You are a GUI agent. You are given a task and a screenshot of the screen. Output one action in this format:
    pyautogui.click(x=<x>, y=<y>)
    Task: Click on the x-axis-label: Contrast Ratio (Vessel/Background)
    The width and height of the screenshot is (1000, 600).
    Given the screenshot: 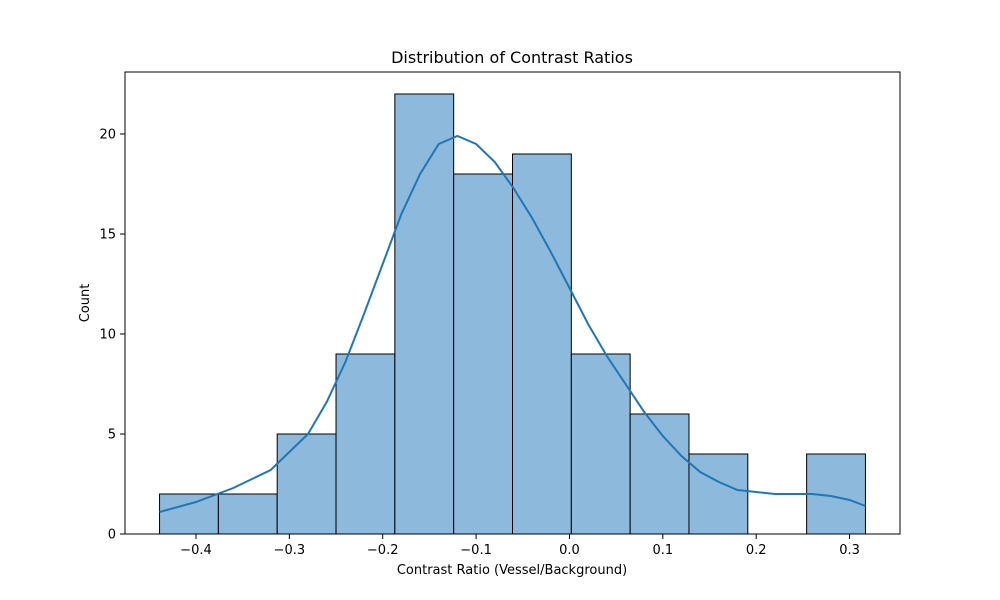 What is the action you would take?
    pyautogui.click(x=512, y=570)
    